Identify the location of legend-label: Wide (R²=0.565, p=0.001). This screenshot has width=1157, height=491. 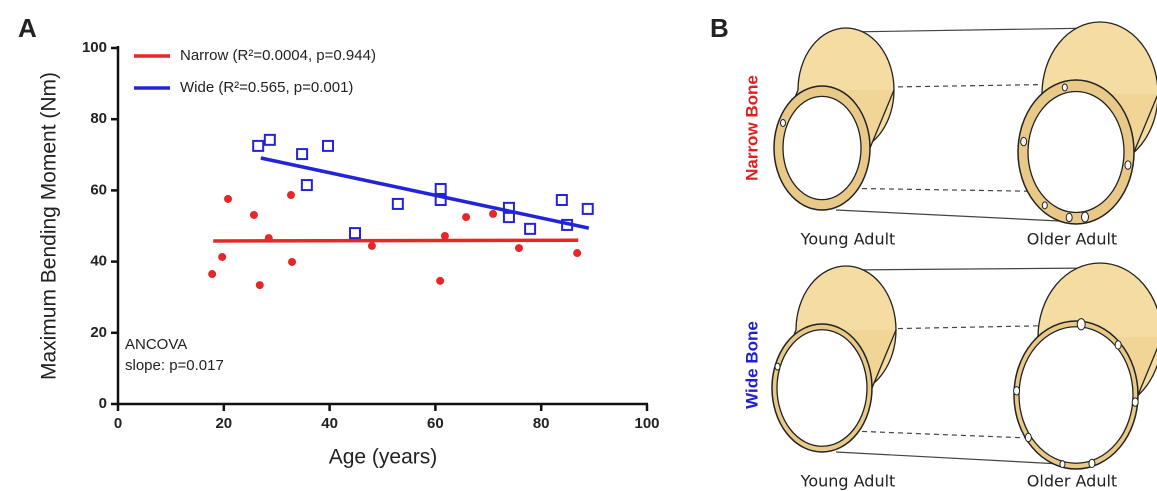
(266, 87).